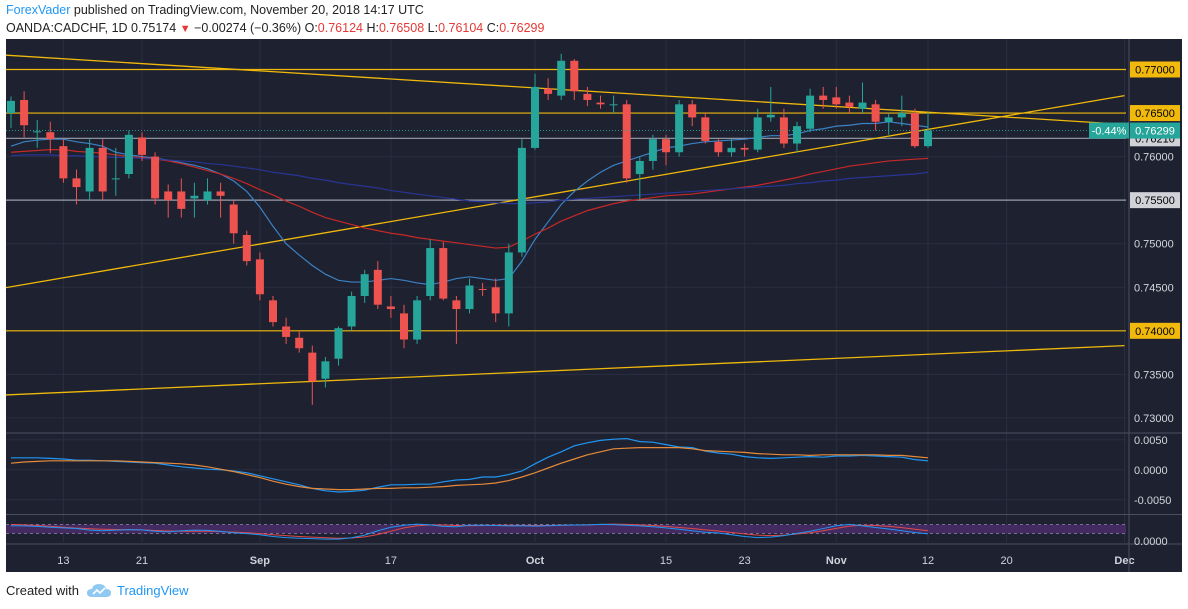 The width and height of the screenshot is (1188, 609). I want to click on open-value: 0.76124, so click(340, 28).